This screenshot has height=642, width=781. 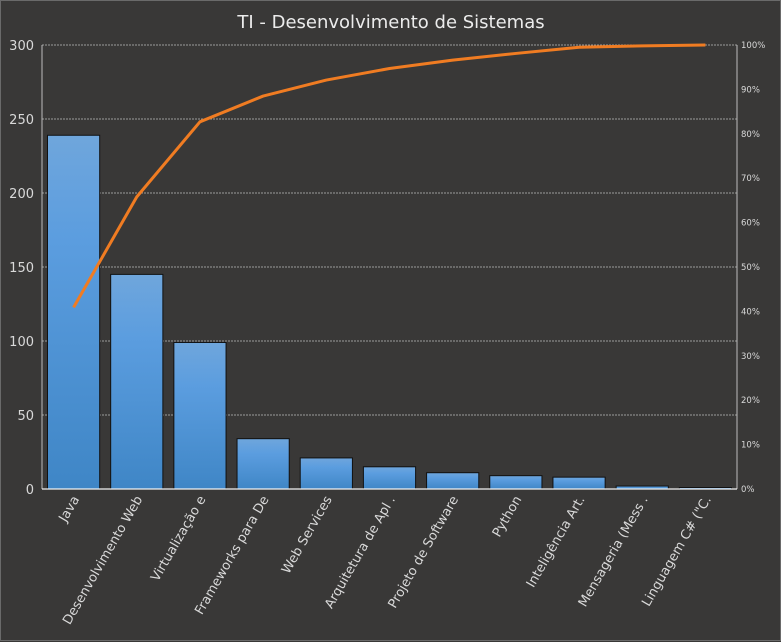 I want to click on y2-tick-label: 10%, so click(x=750, y=446).